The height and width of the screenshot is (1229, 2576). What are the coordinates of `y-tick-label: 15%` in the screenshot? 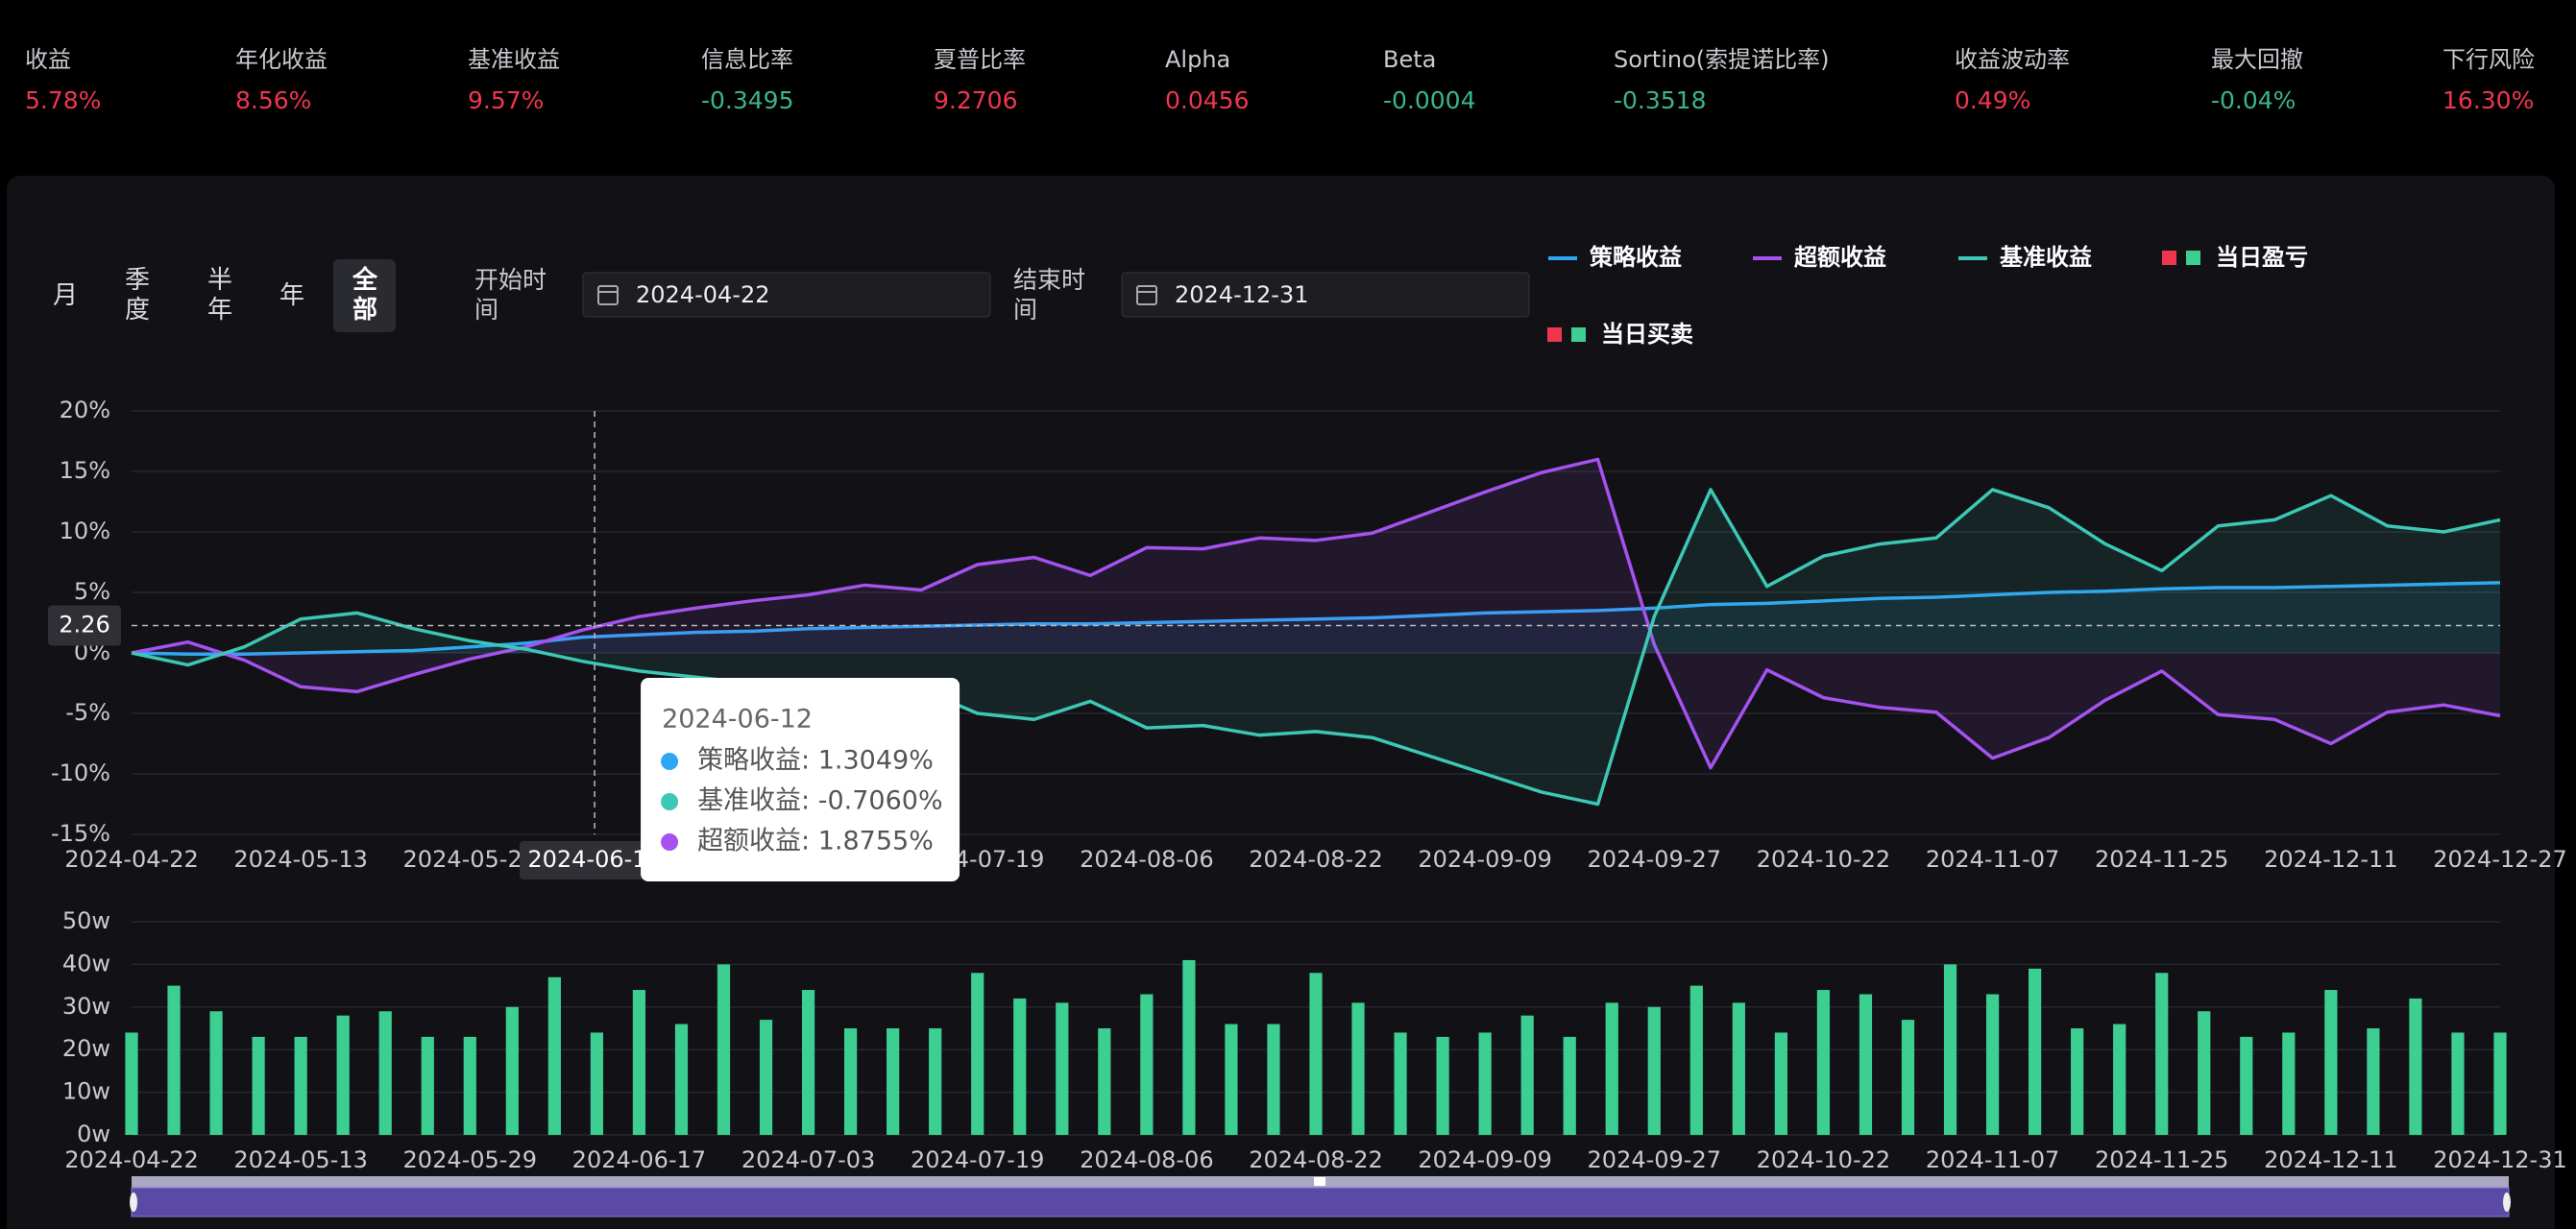 It's located at (85, 471).